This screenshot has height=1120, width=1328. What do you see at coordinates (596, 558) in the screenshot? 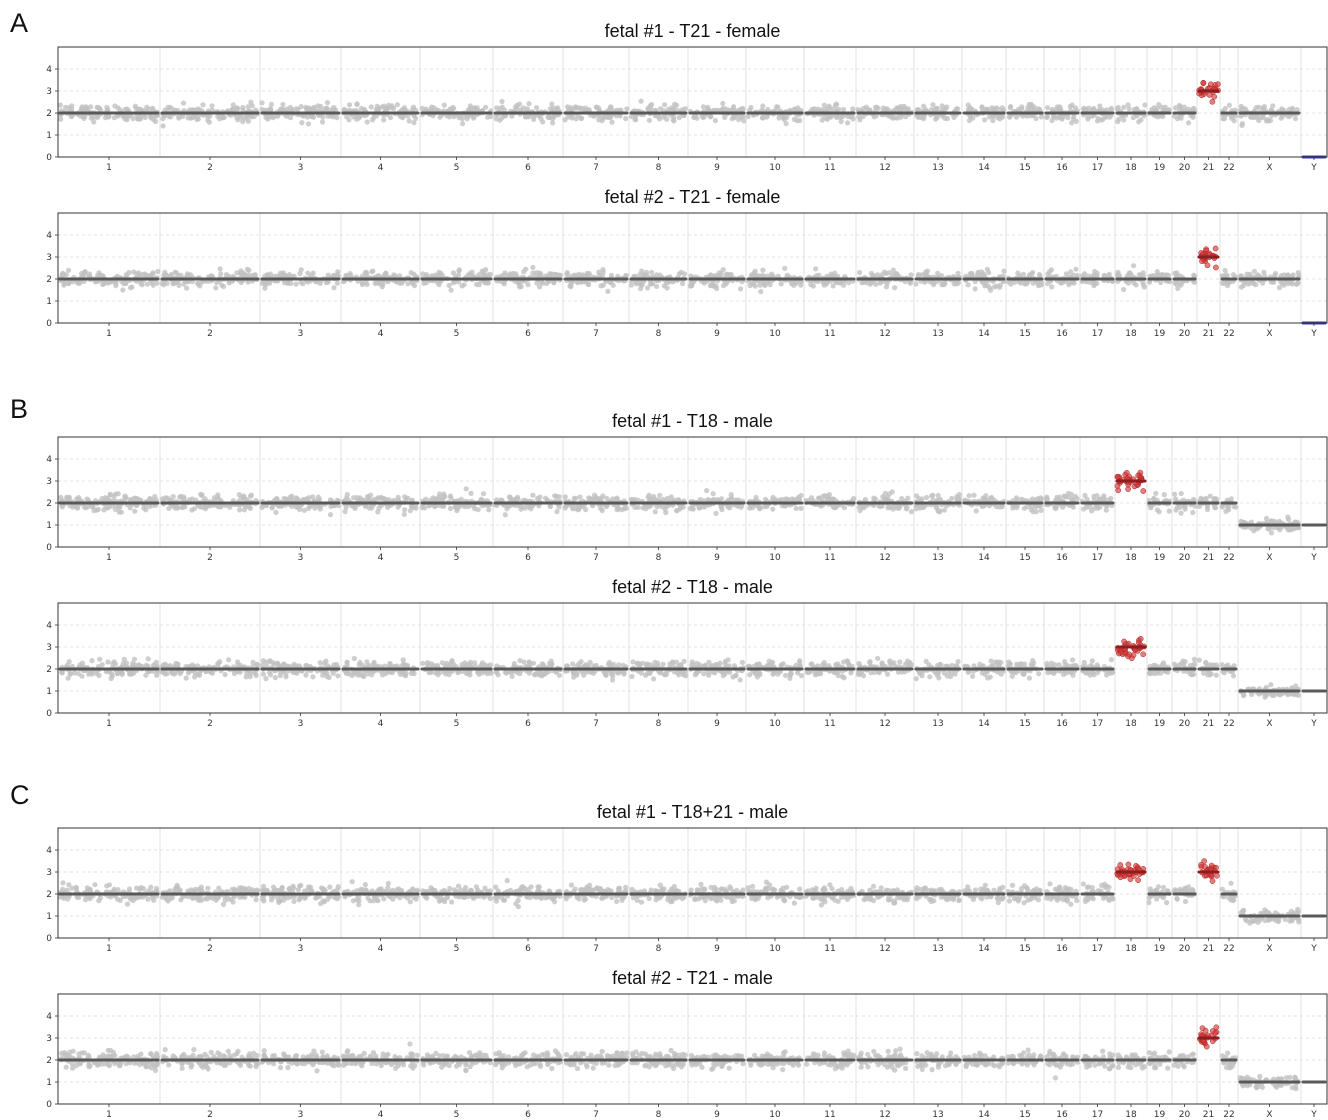
I see `x-tick-label: 7` at bounding box center [596, 558].